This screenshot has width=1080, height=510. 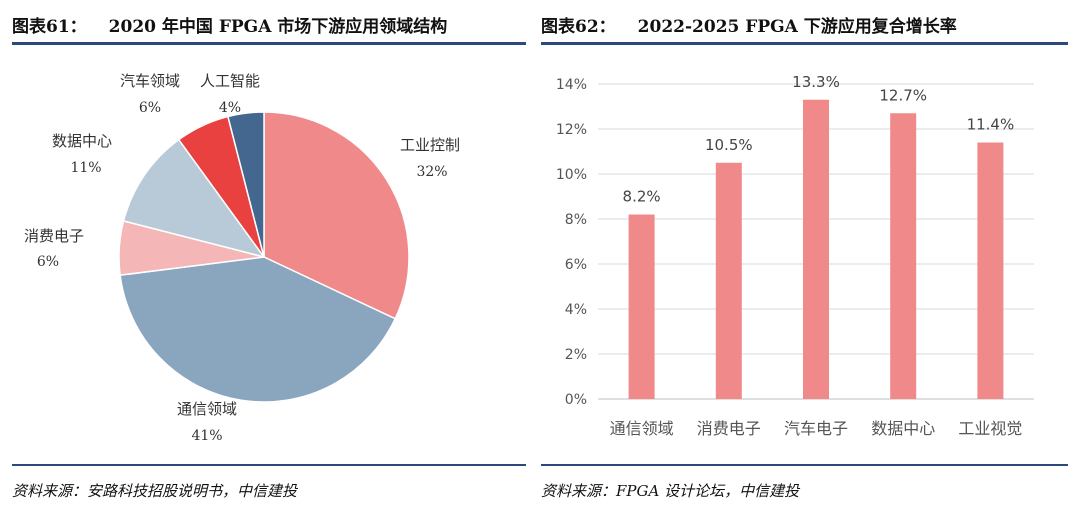 What do you see at coordinates (729, 428) in the screenshot?
I see `x-category-label: 消费电子` at bounding box center [729, 428].